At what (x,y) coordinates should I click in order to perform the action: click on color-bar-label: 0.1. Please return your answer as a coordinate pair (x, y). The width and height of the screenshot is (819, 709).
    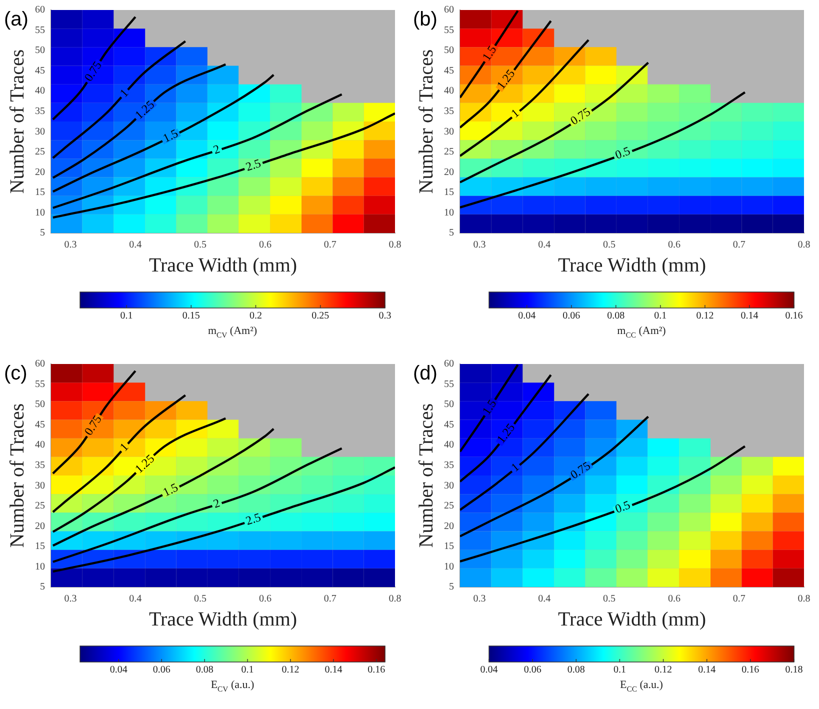
    Looking at the image, I should click on (660, 316).